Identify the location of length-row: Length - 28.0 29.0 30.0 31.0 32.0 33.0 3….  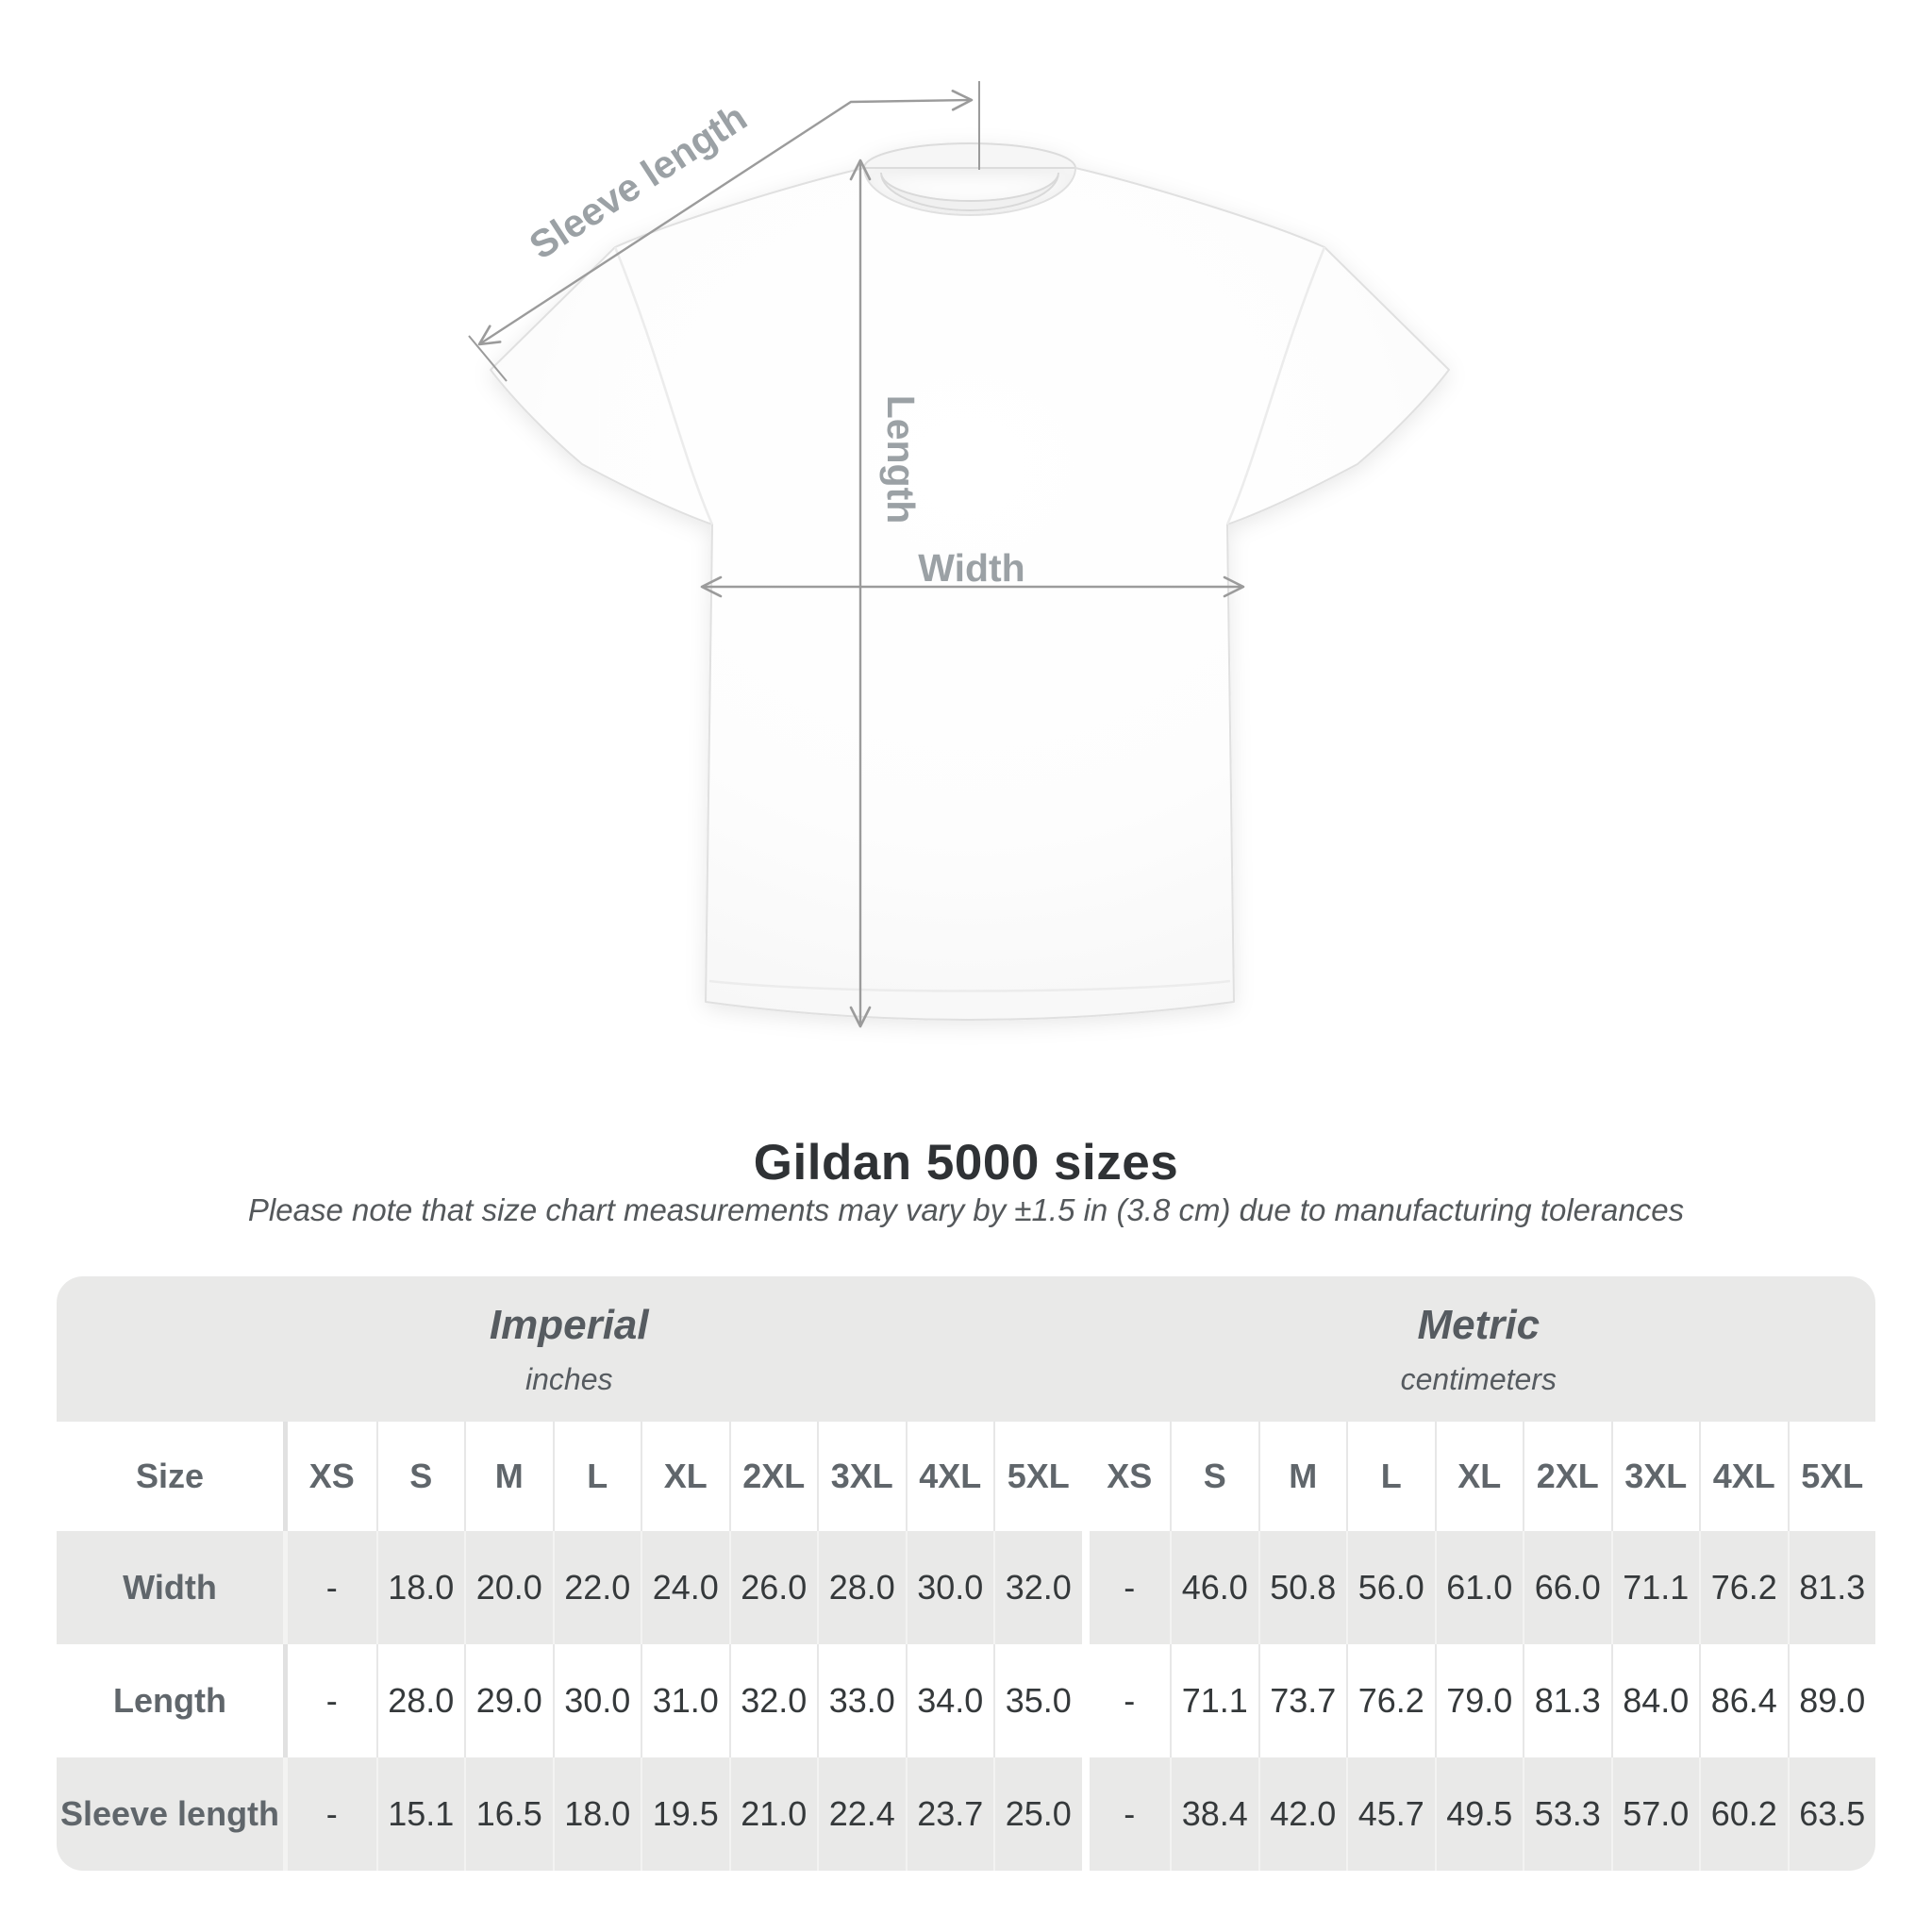
(967, 1701).